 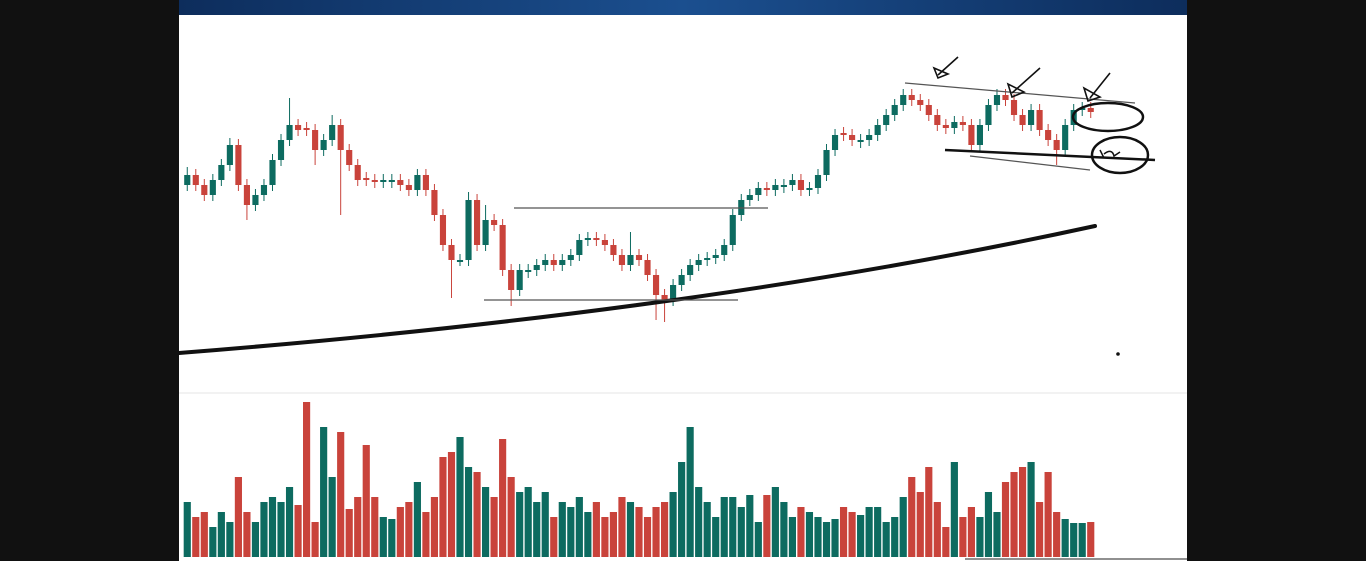 I want to click on channel-bottom, so click(x=1050, y=155).